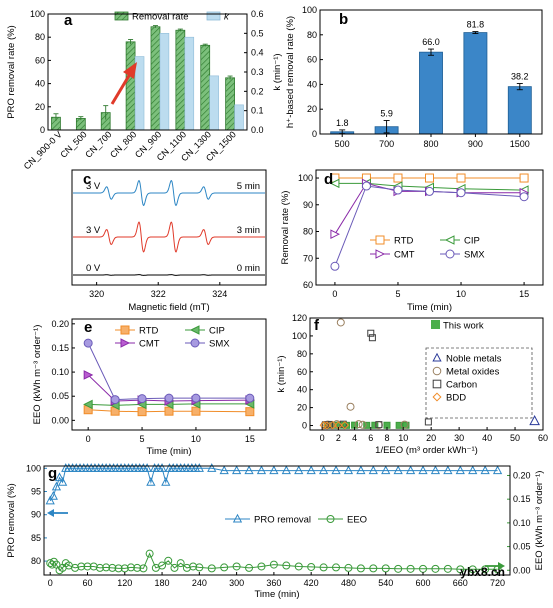 This screenshot has height=608, width=553. I want to click on tick-label-y: 0, so click(42, 130).